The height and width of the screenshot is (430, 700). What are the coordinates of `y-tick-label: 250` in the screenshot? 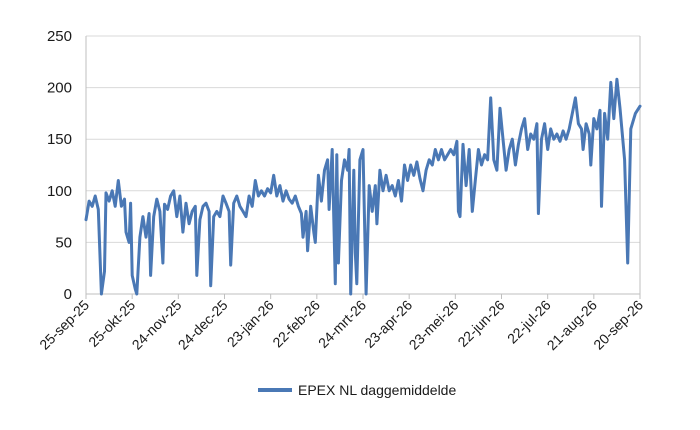 It's located at (59, 36).